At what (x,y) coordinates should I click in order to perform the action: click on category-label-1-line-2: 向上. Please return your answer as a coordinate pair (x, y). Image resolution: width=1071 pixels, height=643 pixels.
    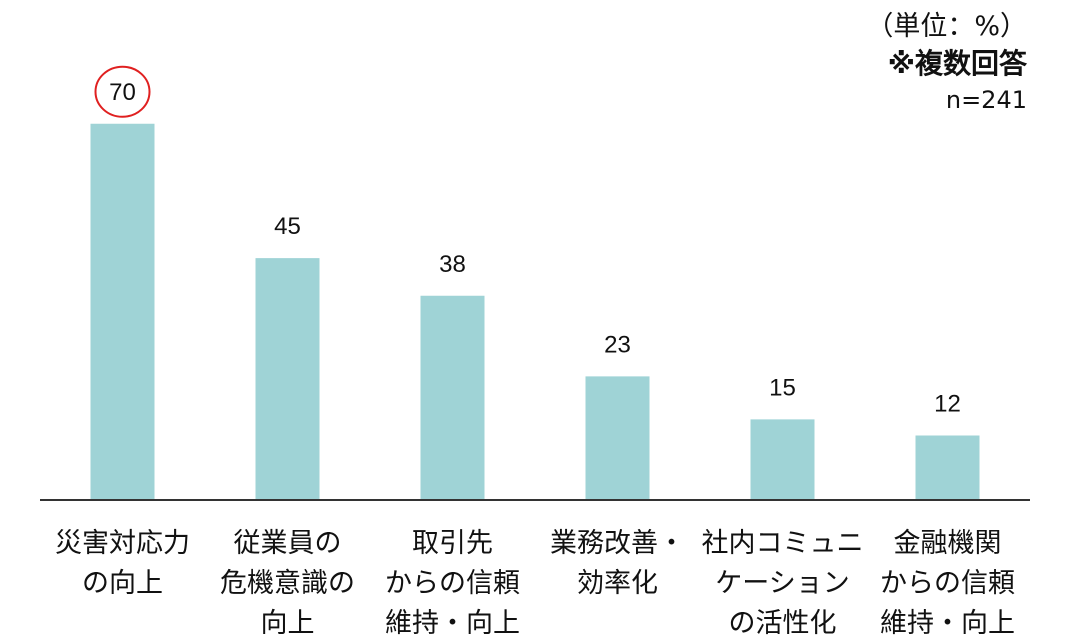
    Looking at the image, I should click on (288, 623).